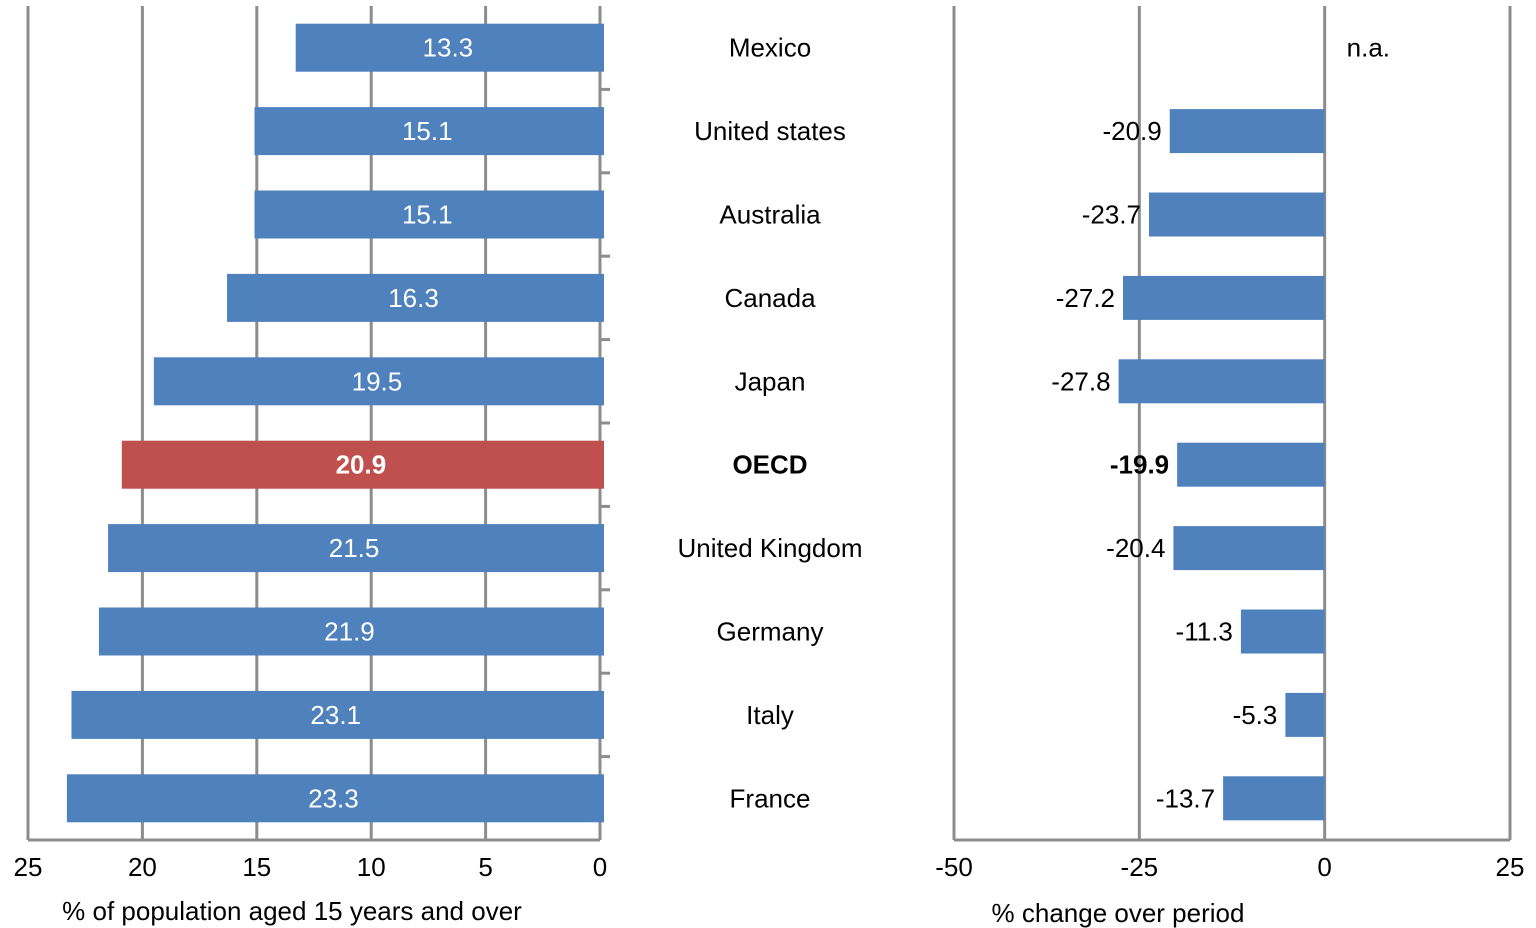  Describe the element at coordinates (1111, 215) in the screenshot. I see `right-bar-data-label: -23.7` at that location.